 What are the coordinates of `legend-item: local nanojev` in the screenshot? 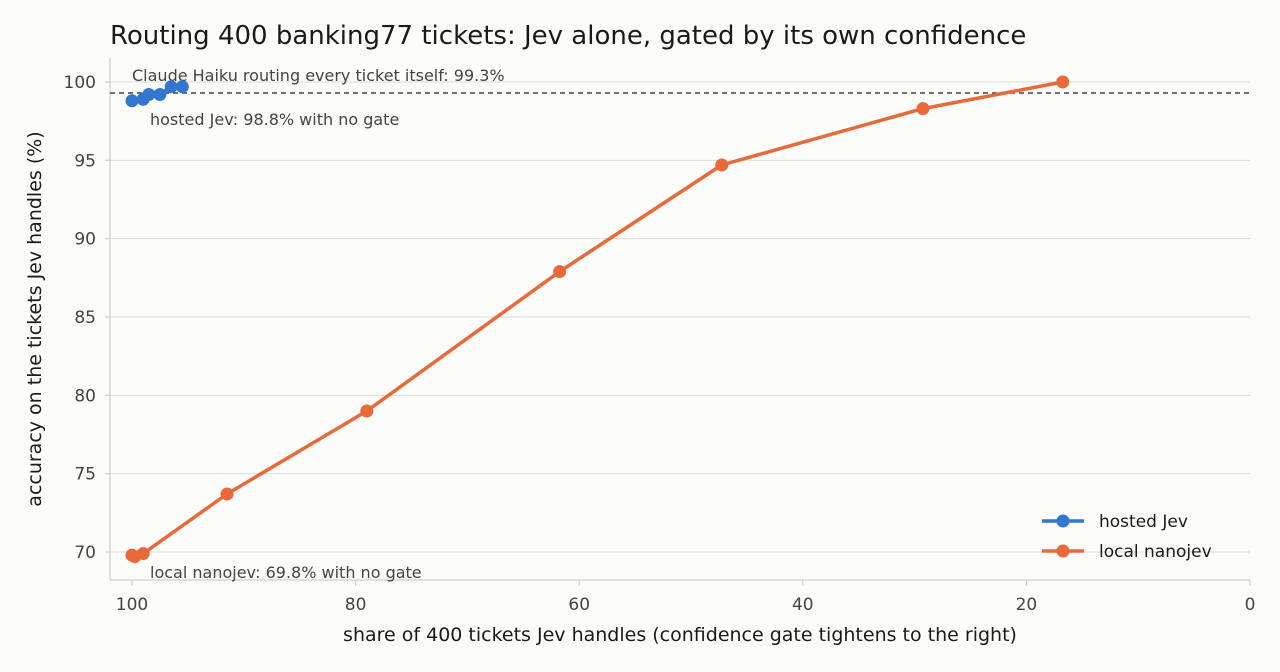 It's located at (1127, 552).